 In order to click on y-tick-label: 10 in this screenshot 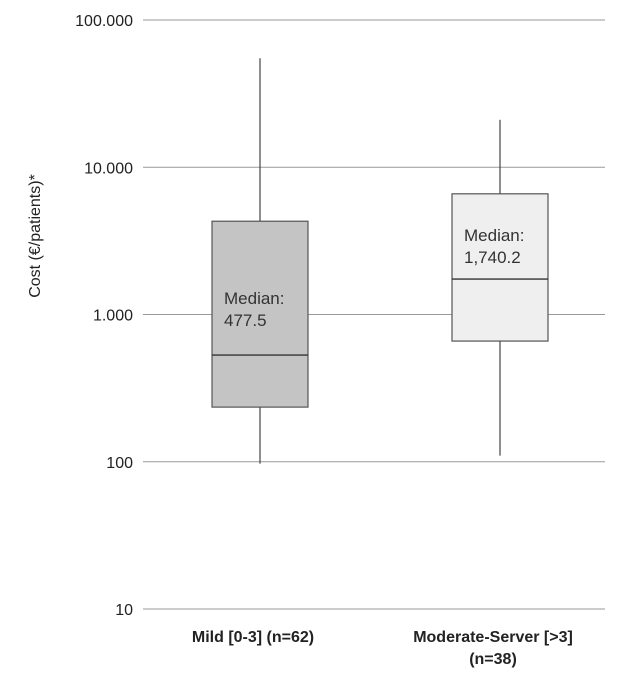, I will do `click(124, 610)`.